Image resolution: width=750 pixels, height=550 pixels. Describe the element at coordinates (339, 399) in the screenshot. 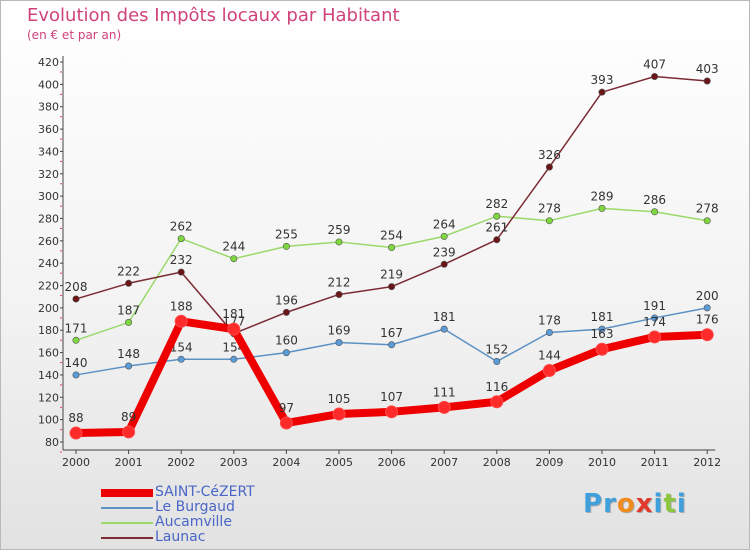

I see `data-label: 105` at that location.